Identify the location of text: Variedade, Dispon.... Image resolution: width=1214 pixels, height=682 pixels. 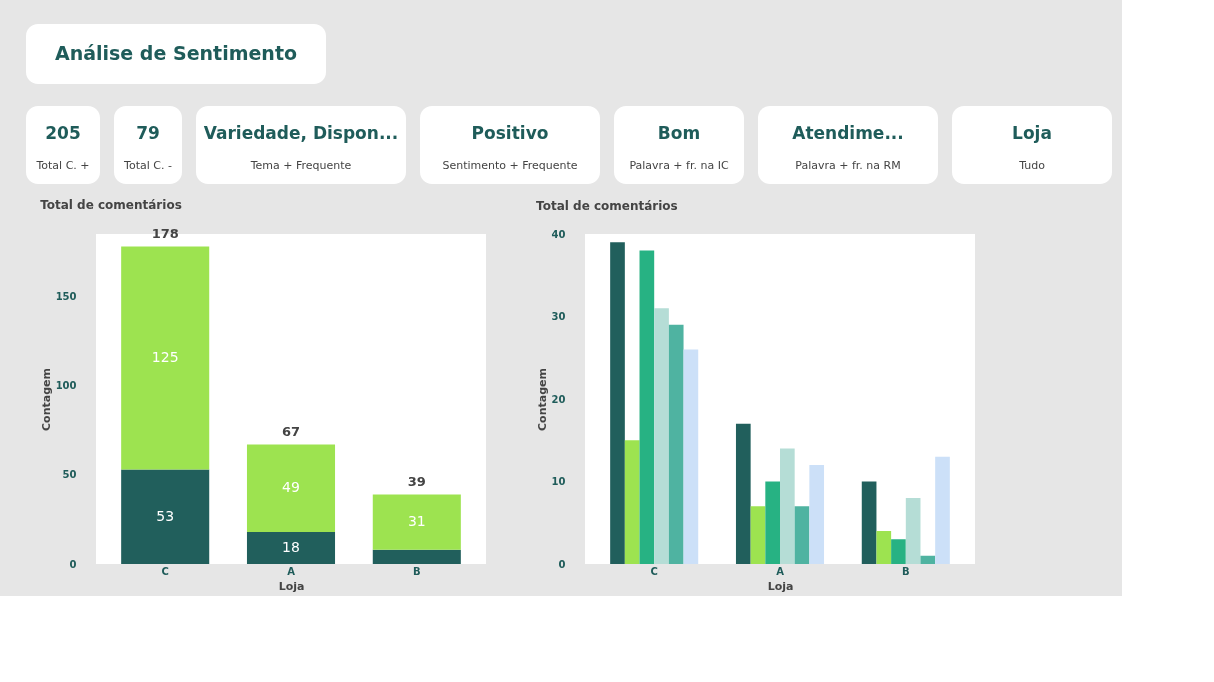
(301, 133).